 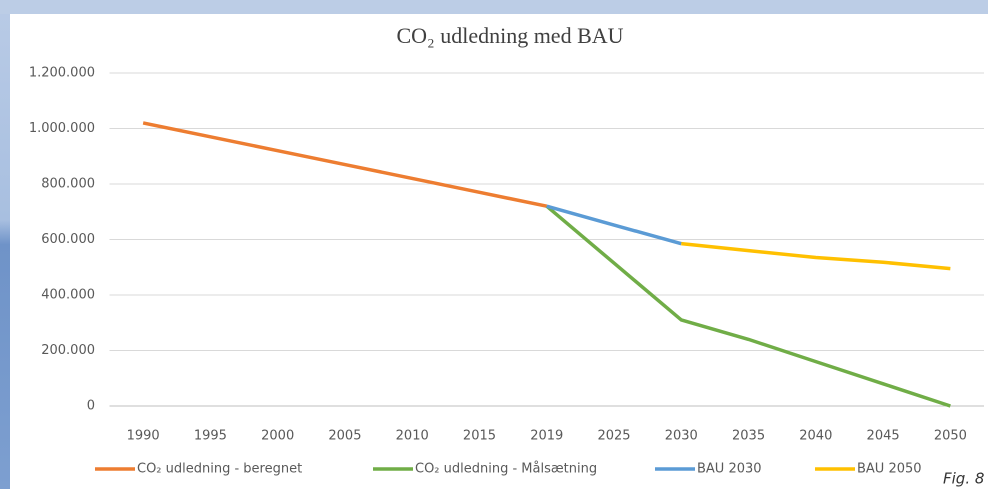 What do you see at coordinates (68, 239) in the screenshot?
I see `y-tick-label: 600.000` at bounding box center [68, 239].